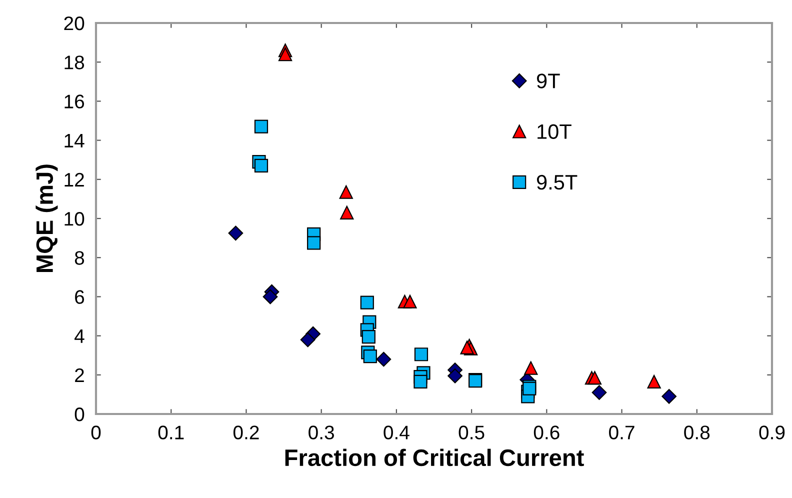 The height and width of the screenshot is (498, 792). Describe the element at coordinates (557, 182) in the screenshot. I see `legend-label: 9.5T` at that location.